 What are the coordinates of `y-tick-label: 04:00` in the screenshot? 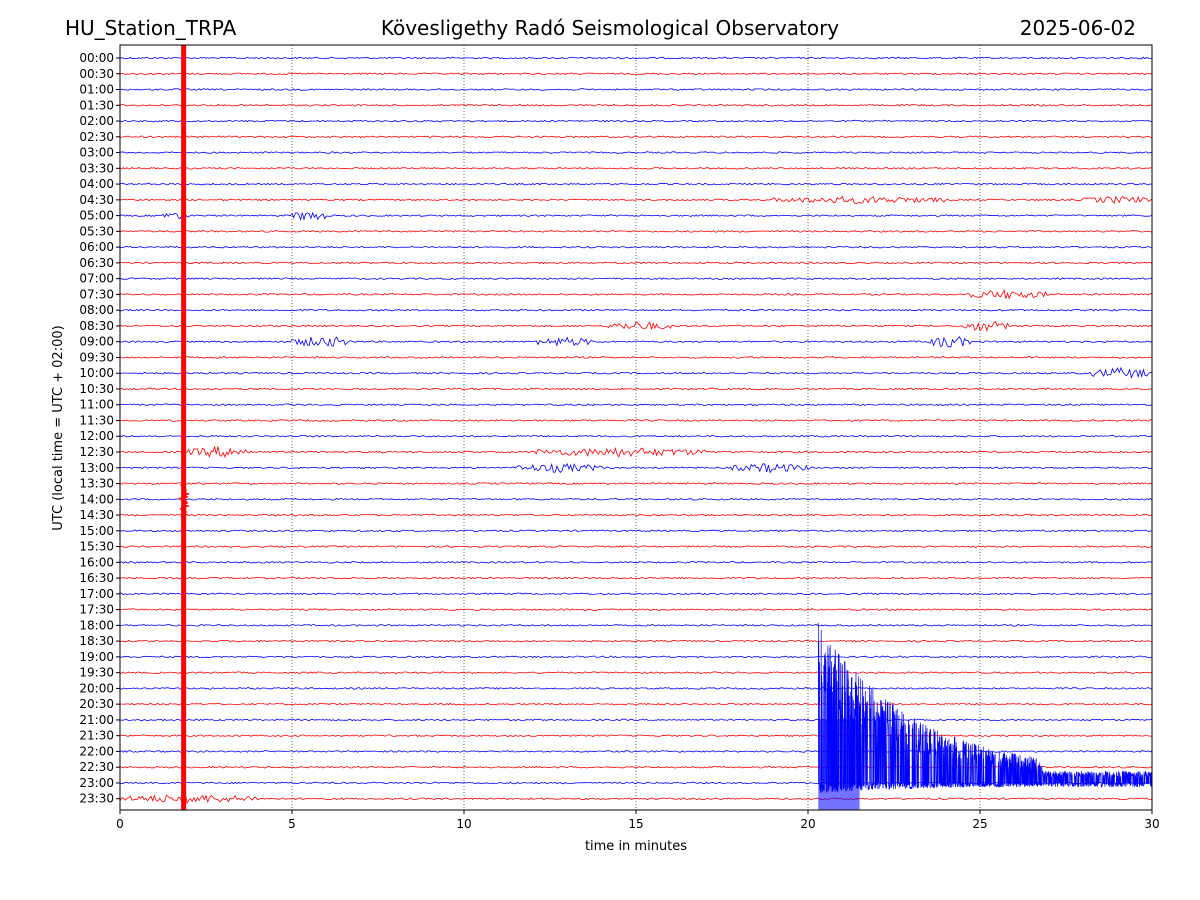 It's located at (96, 184).